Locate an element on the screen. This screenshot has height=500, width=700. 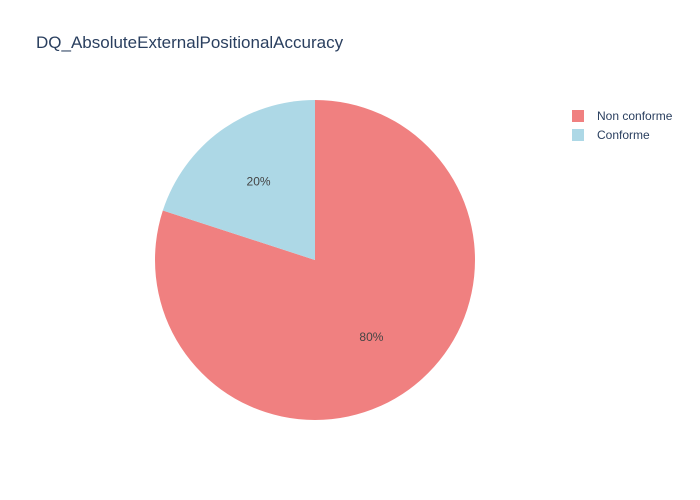
slice-label-conforme: 20% is located at coordinates (259, 182).